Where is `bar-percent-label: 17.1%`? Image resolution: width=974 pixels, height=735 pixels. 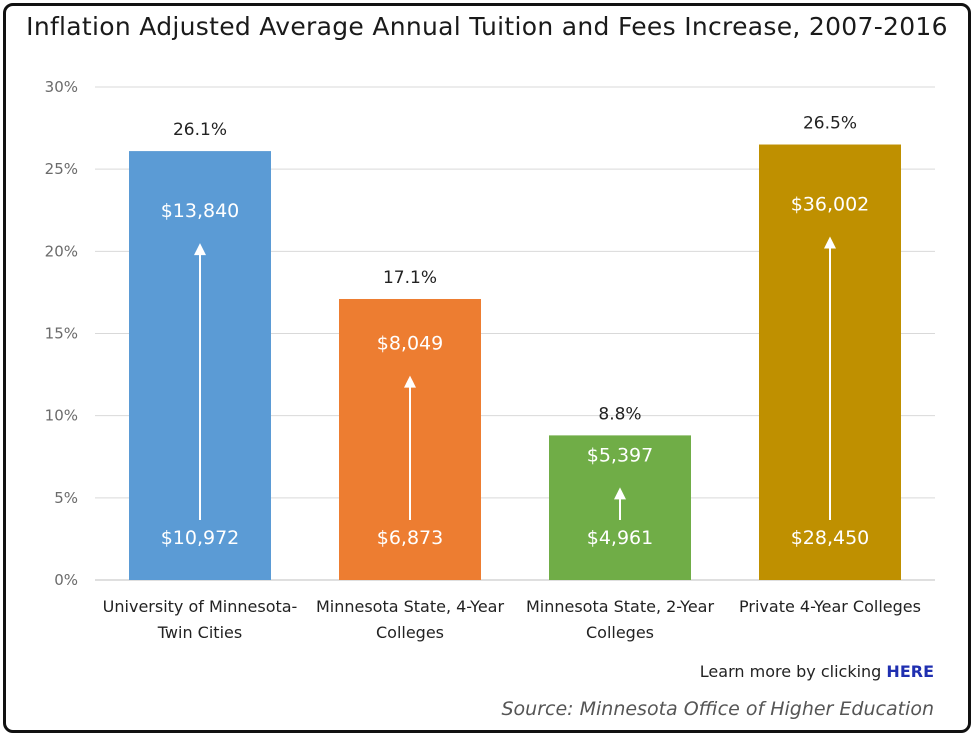 bar-percent-label: 17.1% is located at coordinates (410, 278).